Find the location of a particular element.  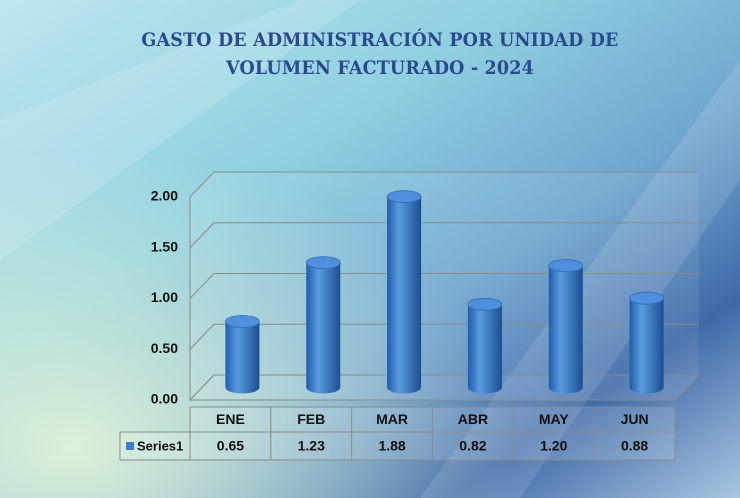

x-tick-label: ABR is located at coordinates (473, 419).